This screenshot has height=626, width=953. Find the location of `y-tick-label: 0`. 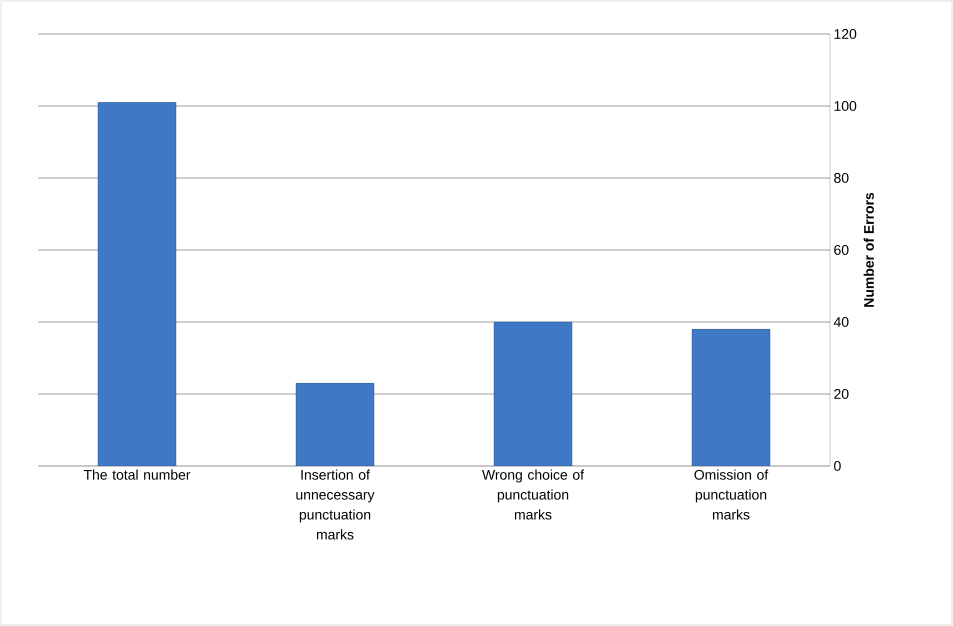

y-tick-label: 0 is located at coordinates (837, 466).